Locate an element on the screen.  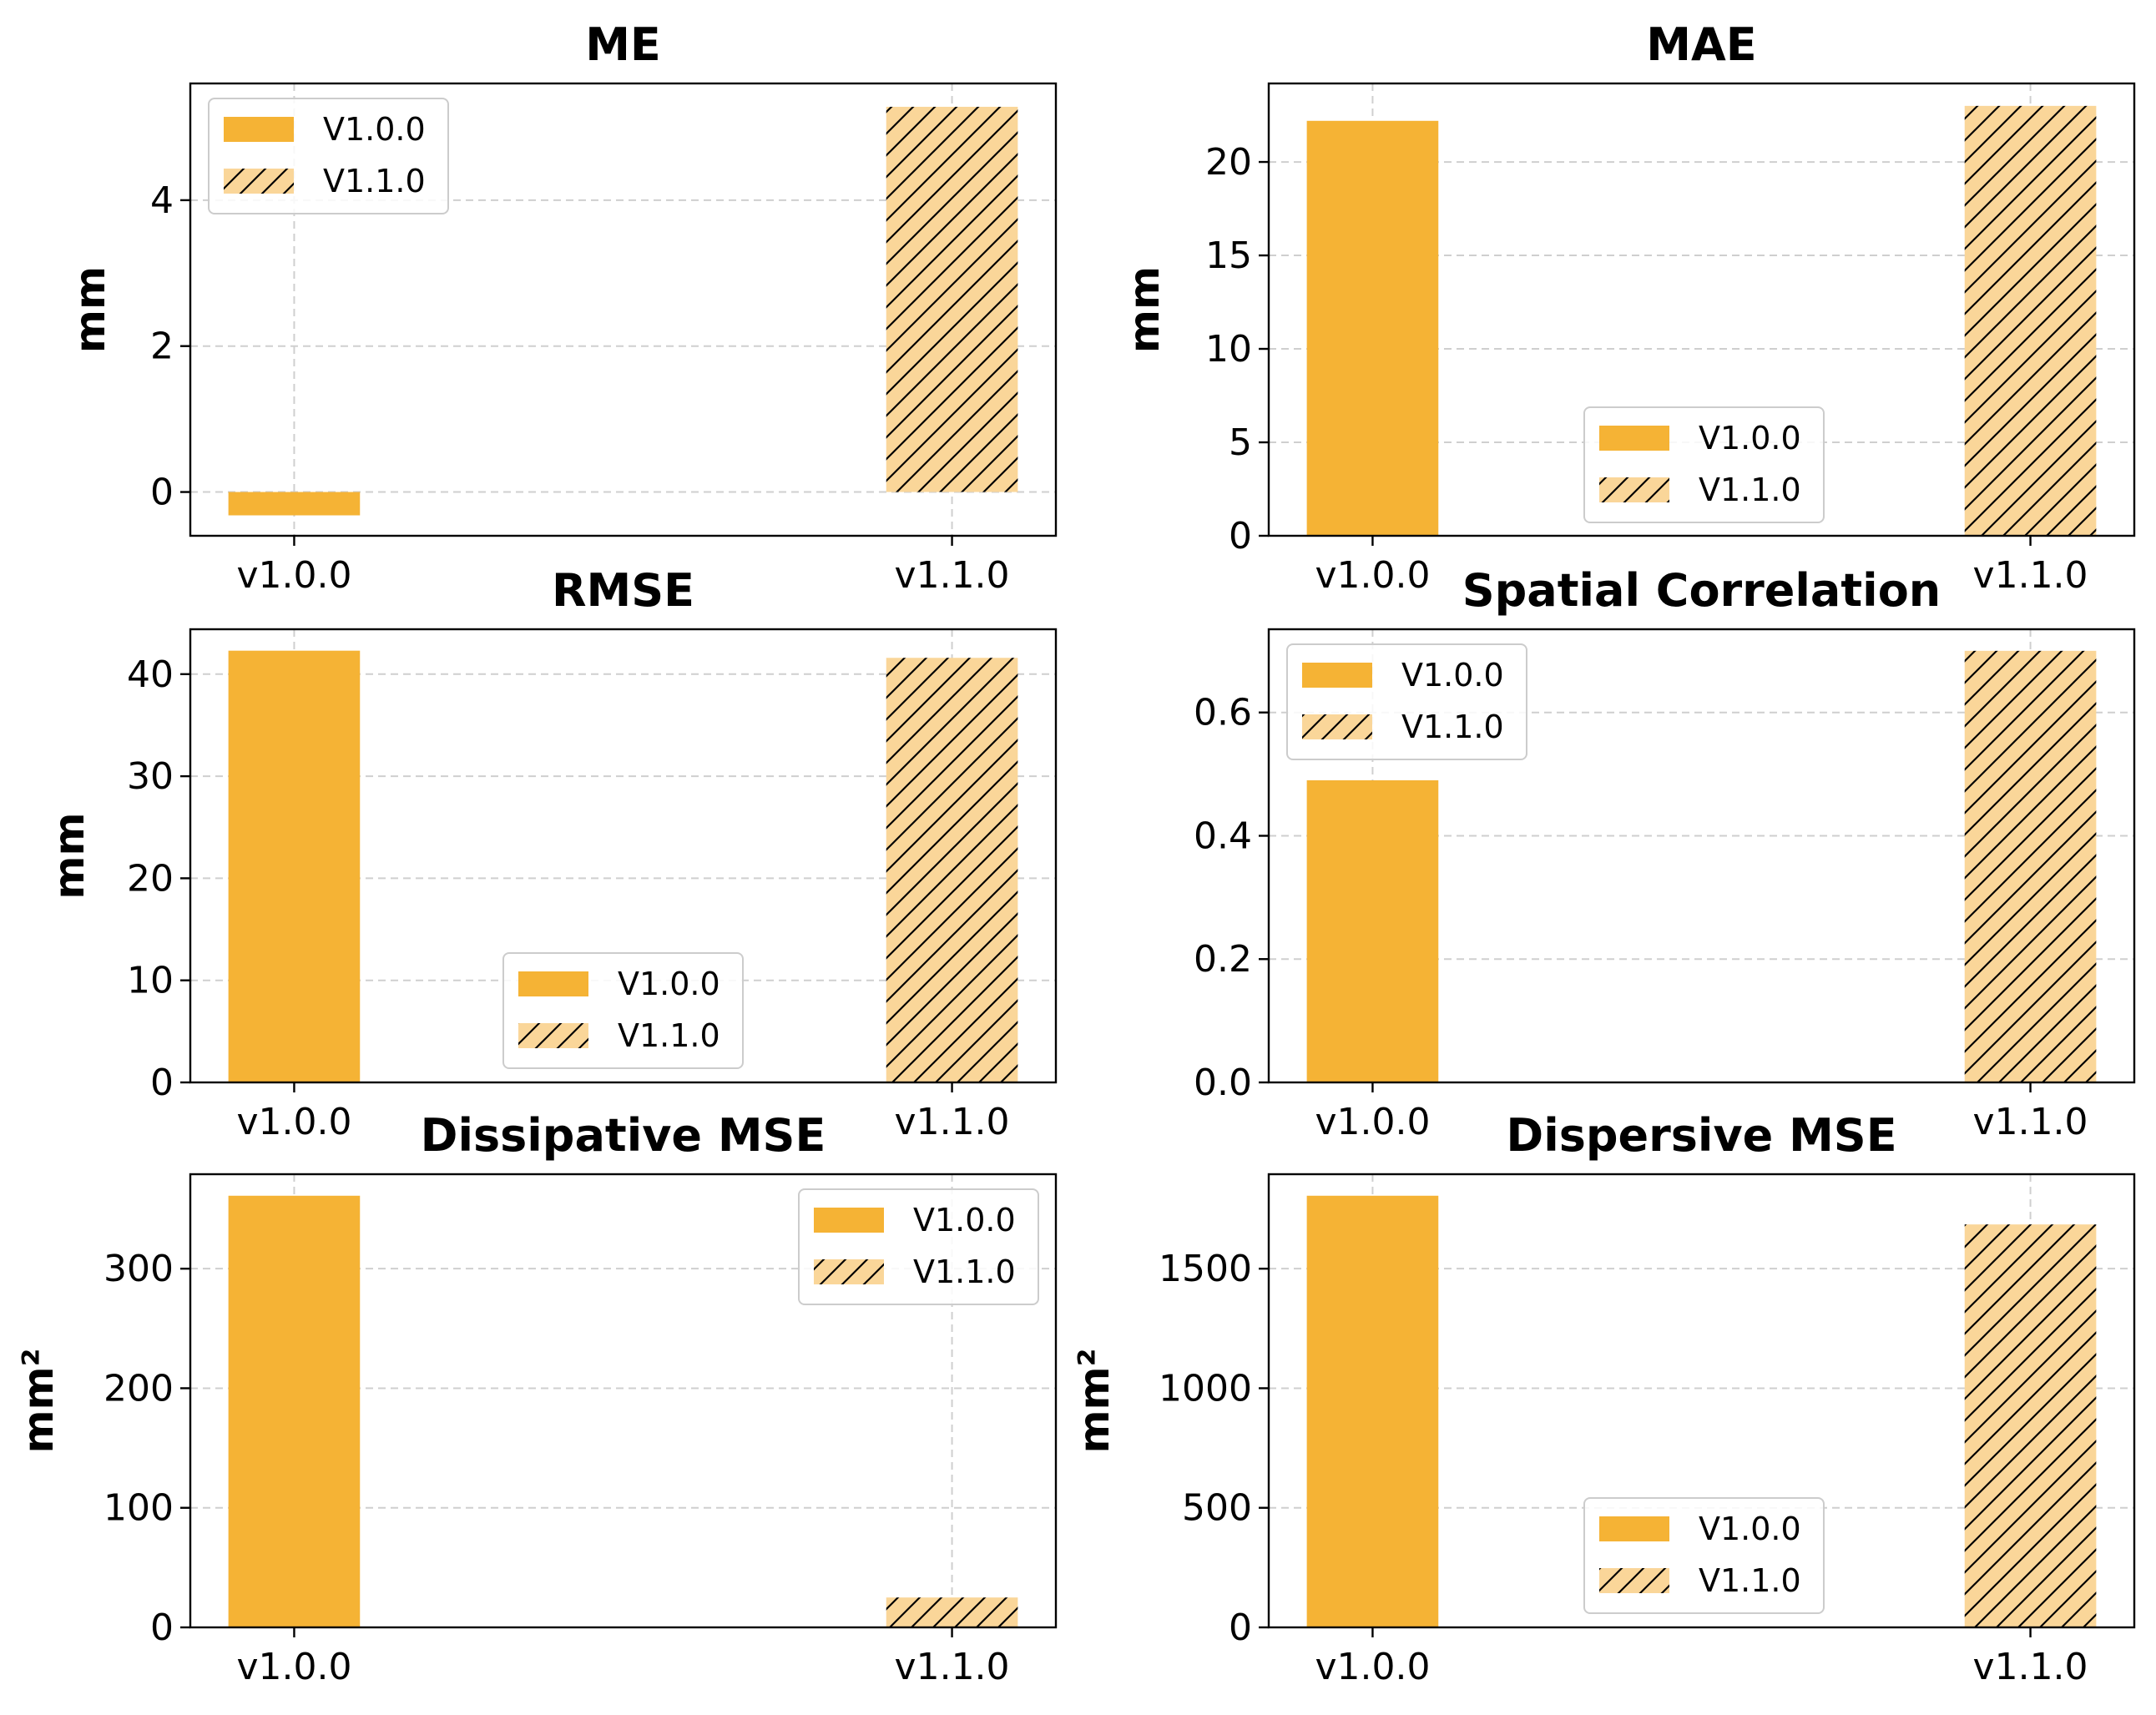
y-tick-label: 100 is located at coordinates (139, 1508).